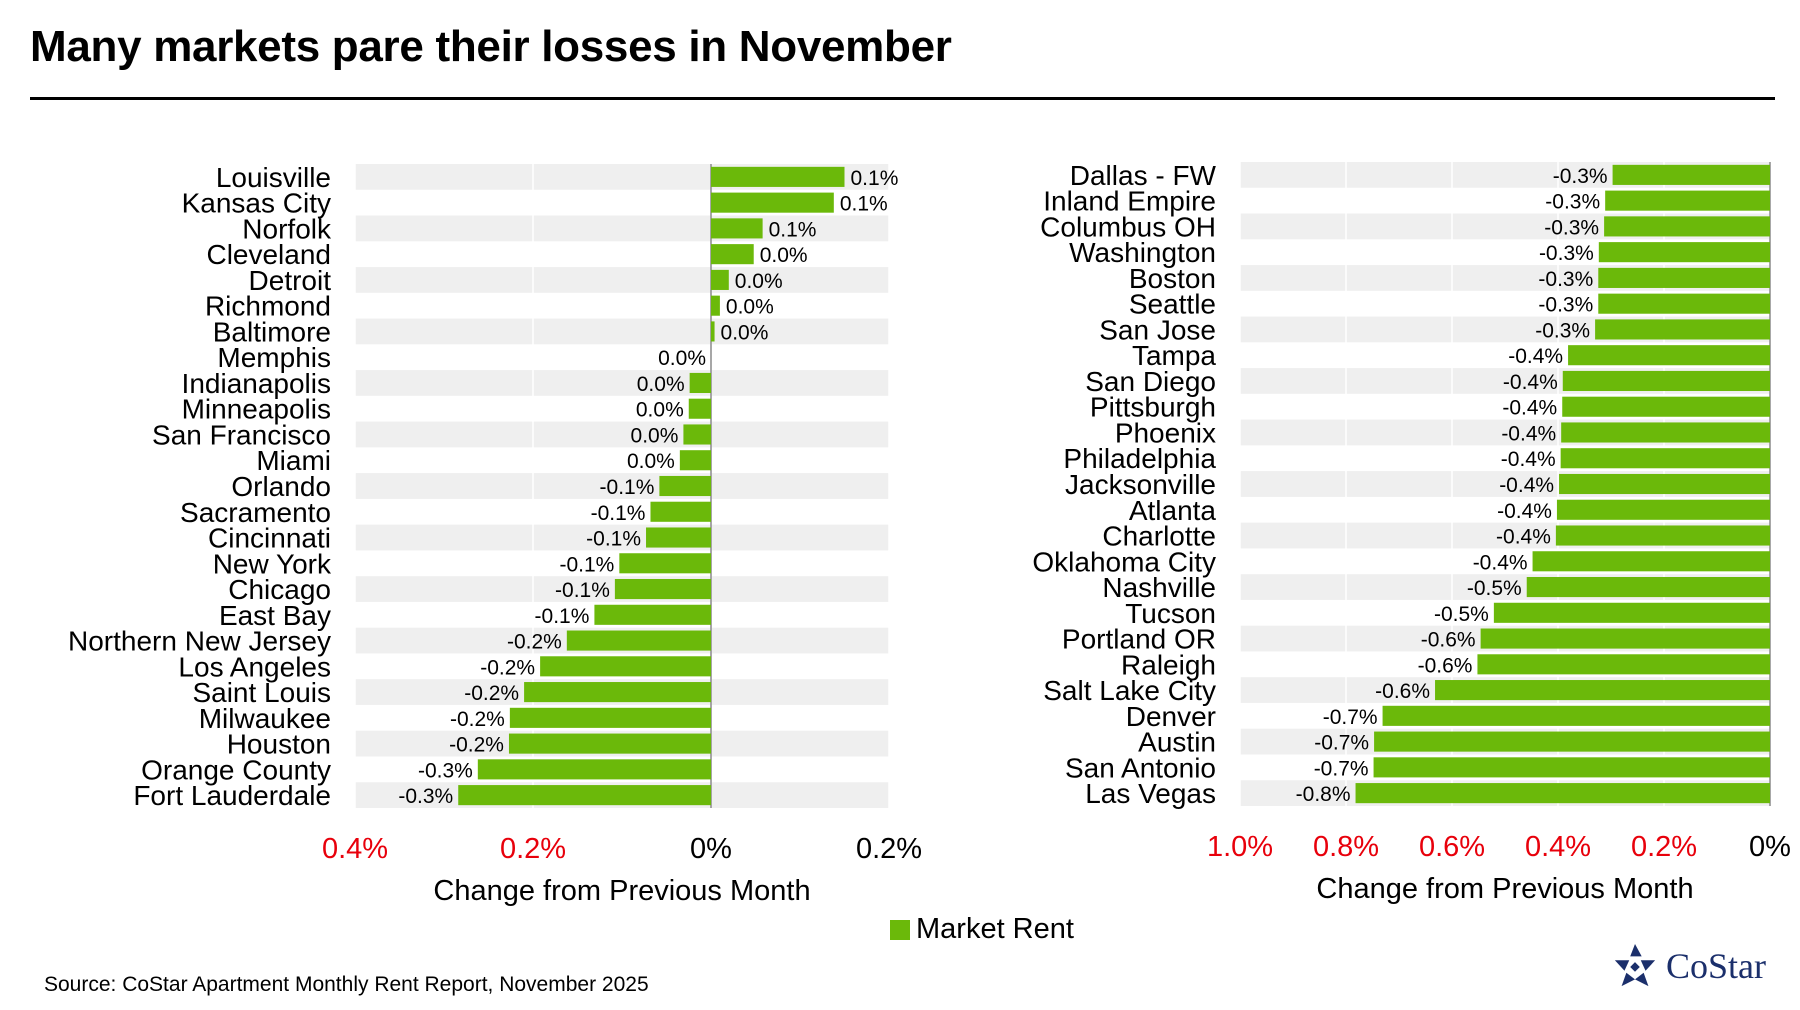 The image size is (1800, 1010). Describe the element at coordinates (256, 383) in the screenshot. I see `category-label: Indianapolis` at that location.